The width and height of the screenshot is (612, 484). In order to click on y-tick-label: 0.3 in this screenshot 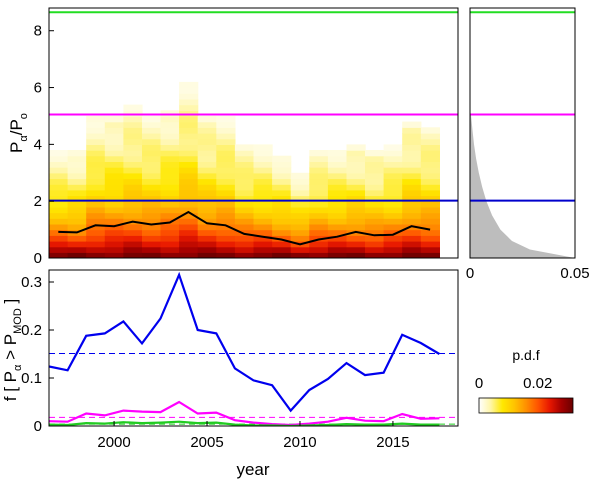, I will do `click(31, 282)`.